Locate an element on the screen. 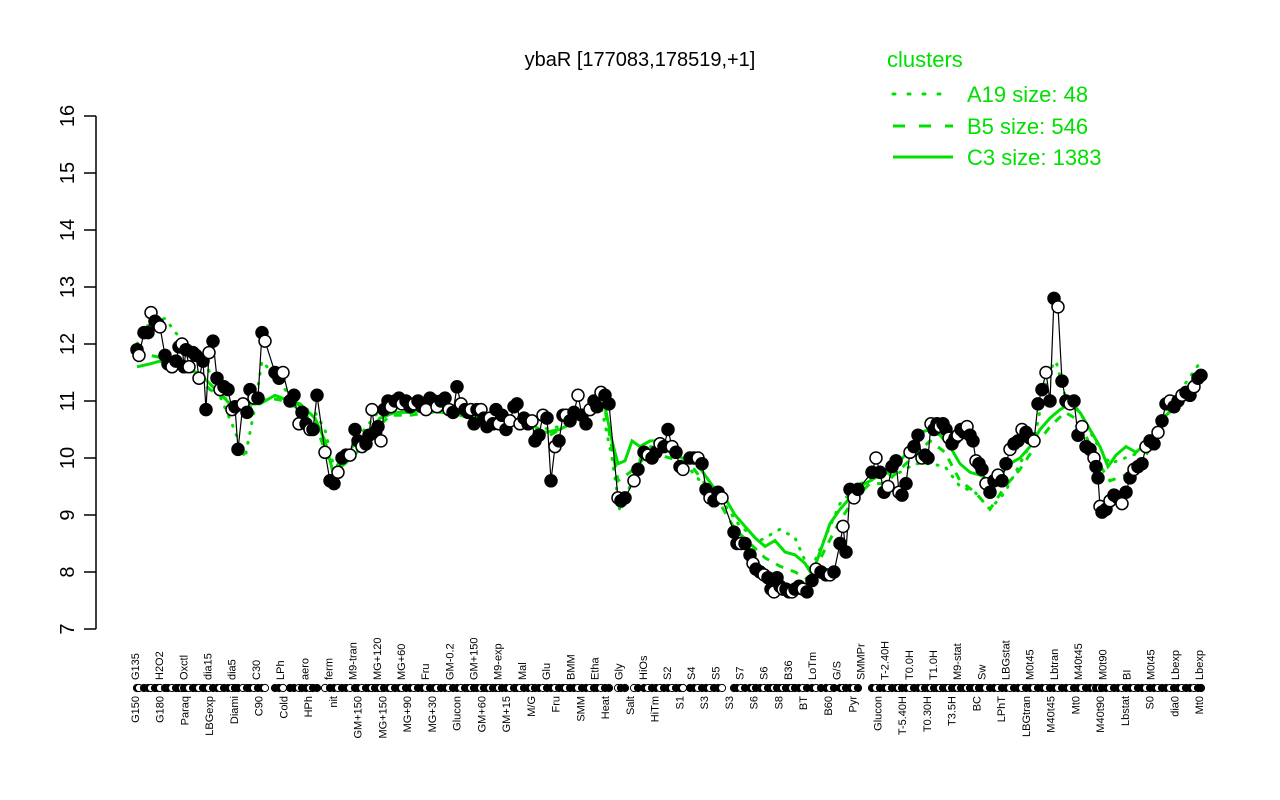  x-tick-label: Lbexp is located at coordinates (1200, 665).